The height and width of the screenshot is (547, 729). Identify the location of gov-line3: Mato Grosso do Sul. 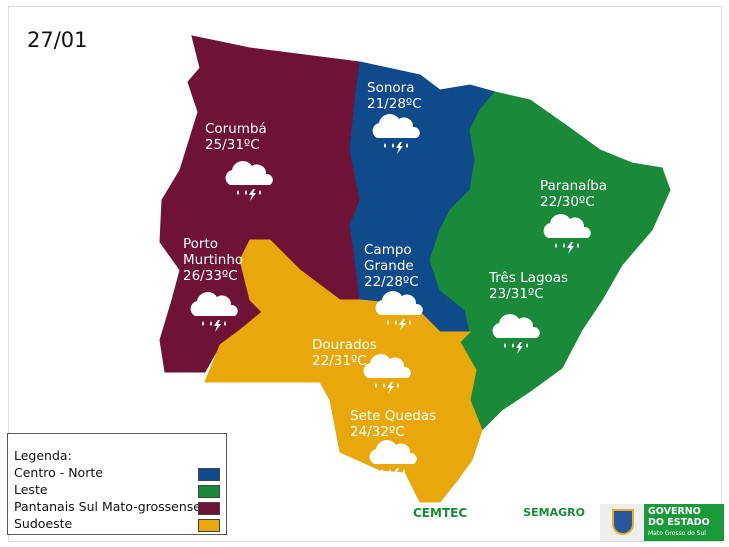
(677, 533).